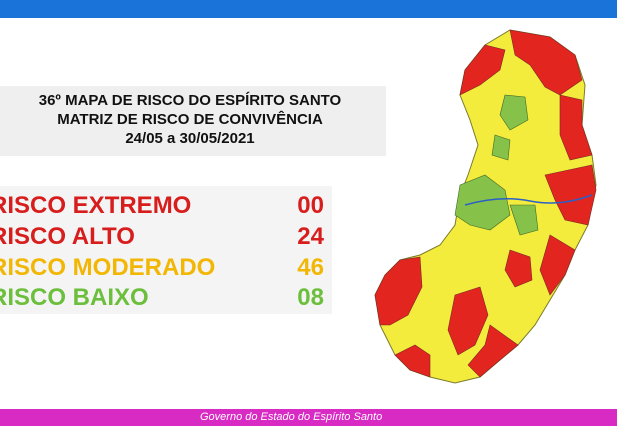  What do you see at coordinates (190, 100) in the screenshot?
I see `title-line: 36º MAPA DE RISCO DO ESPÍRITO SANTO` at bounding box center [190, 100].